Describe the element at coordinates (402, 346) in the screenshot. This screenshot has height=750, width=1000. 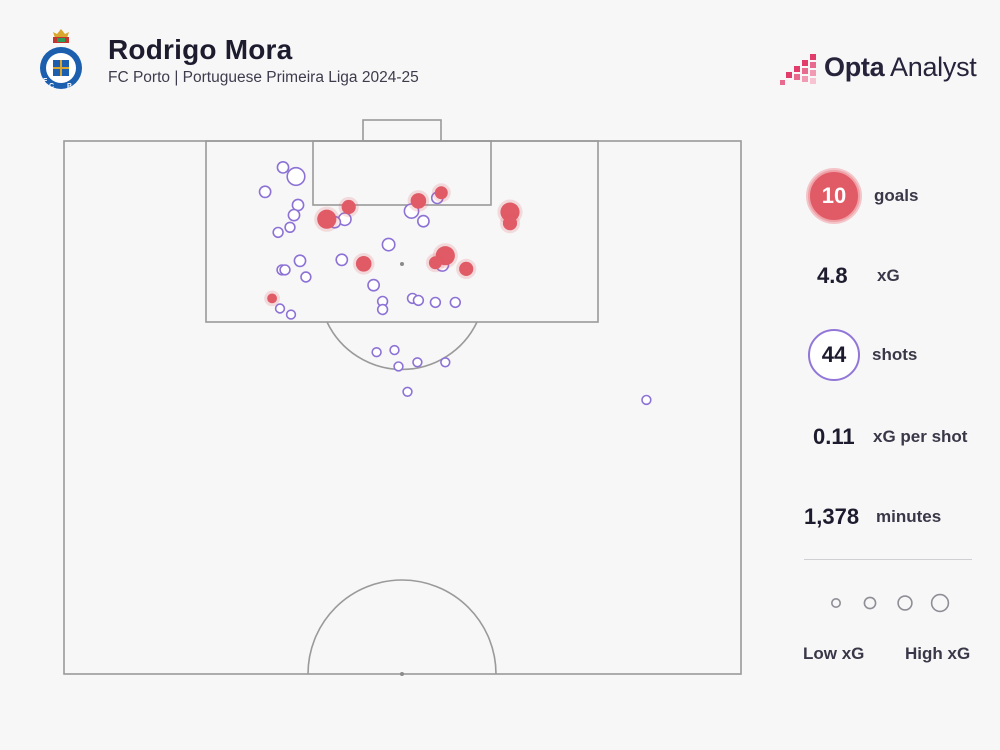
I see `penalty-arc` at that location.